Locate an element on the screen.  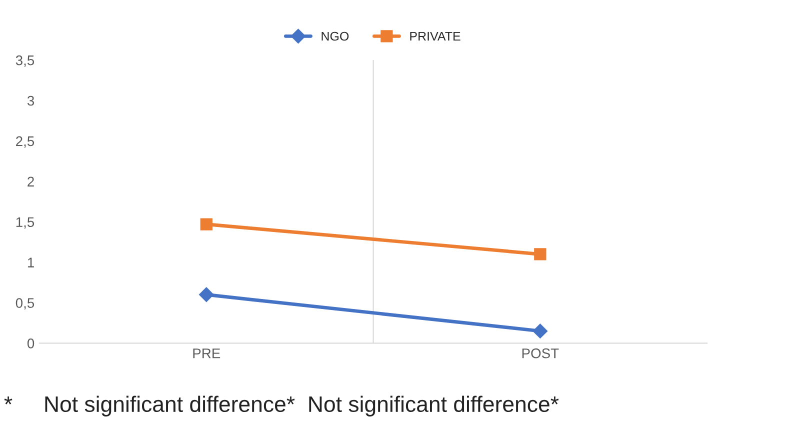
legend-label: PRIVATE is located at coordinates (435, 36).